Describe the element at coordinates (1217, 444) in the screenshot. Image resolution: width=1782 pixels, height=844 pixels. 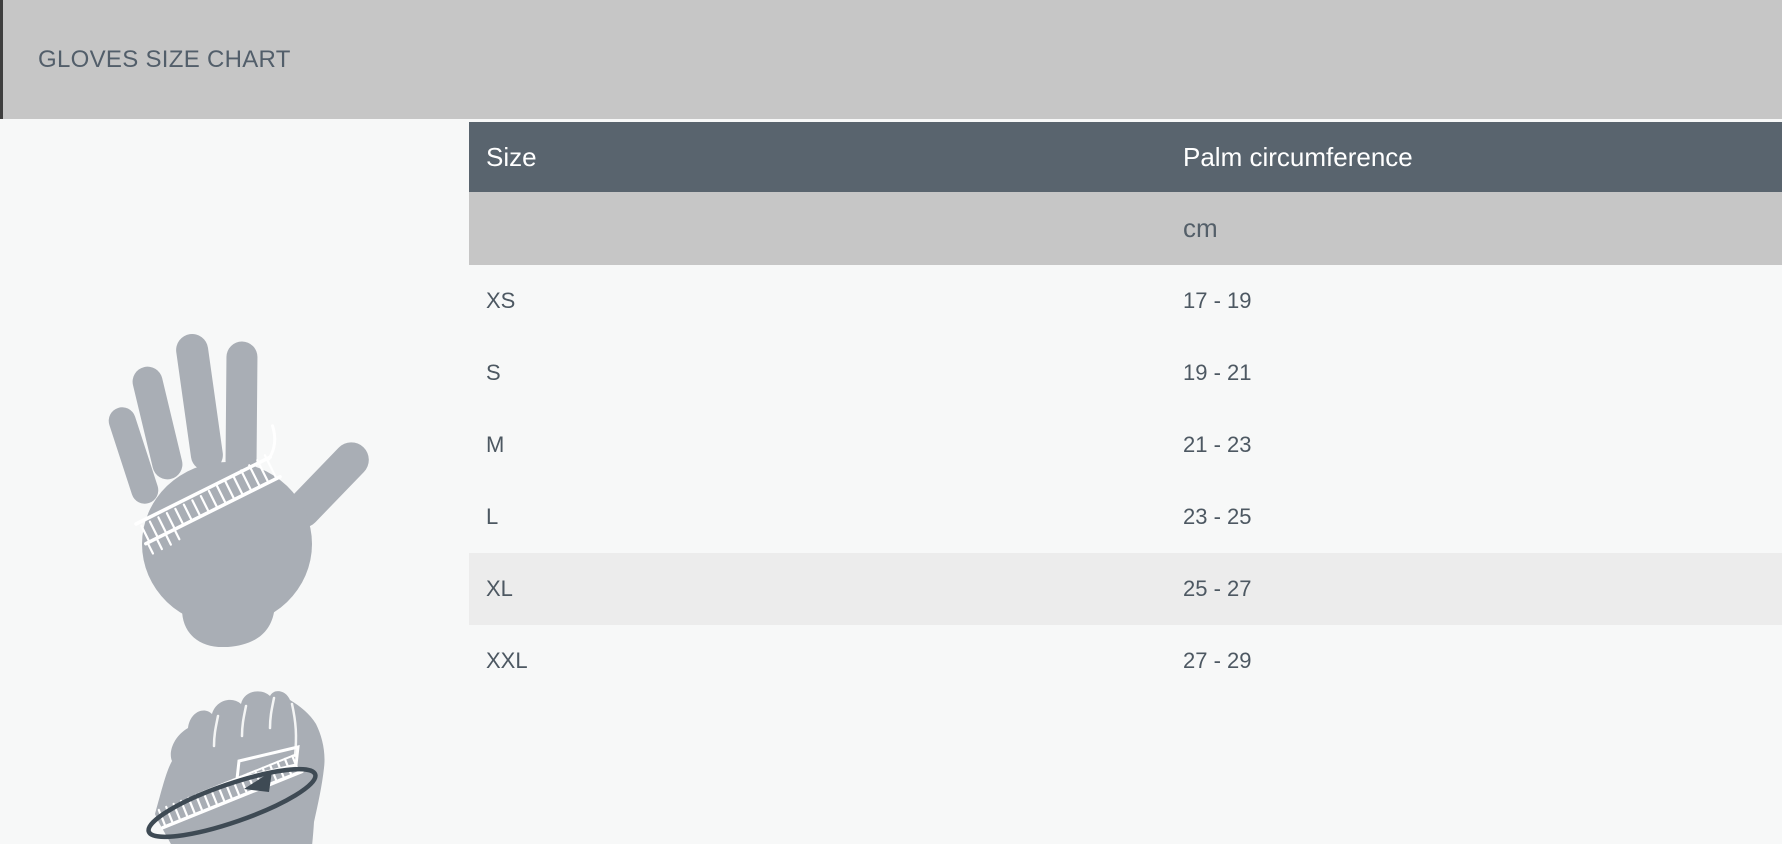
I see `palm-cell: 21 - 23` at that location.